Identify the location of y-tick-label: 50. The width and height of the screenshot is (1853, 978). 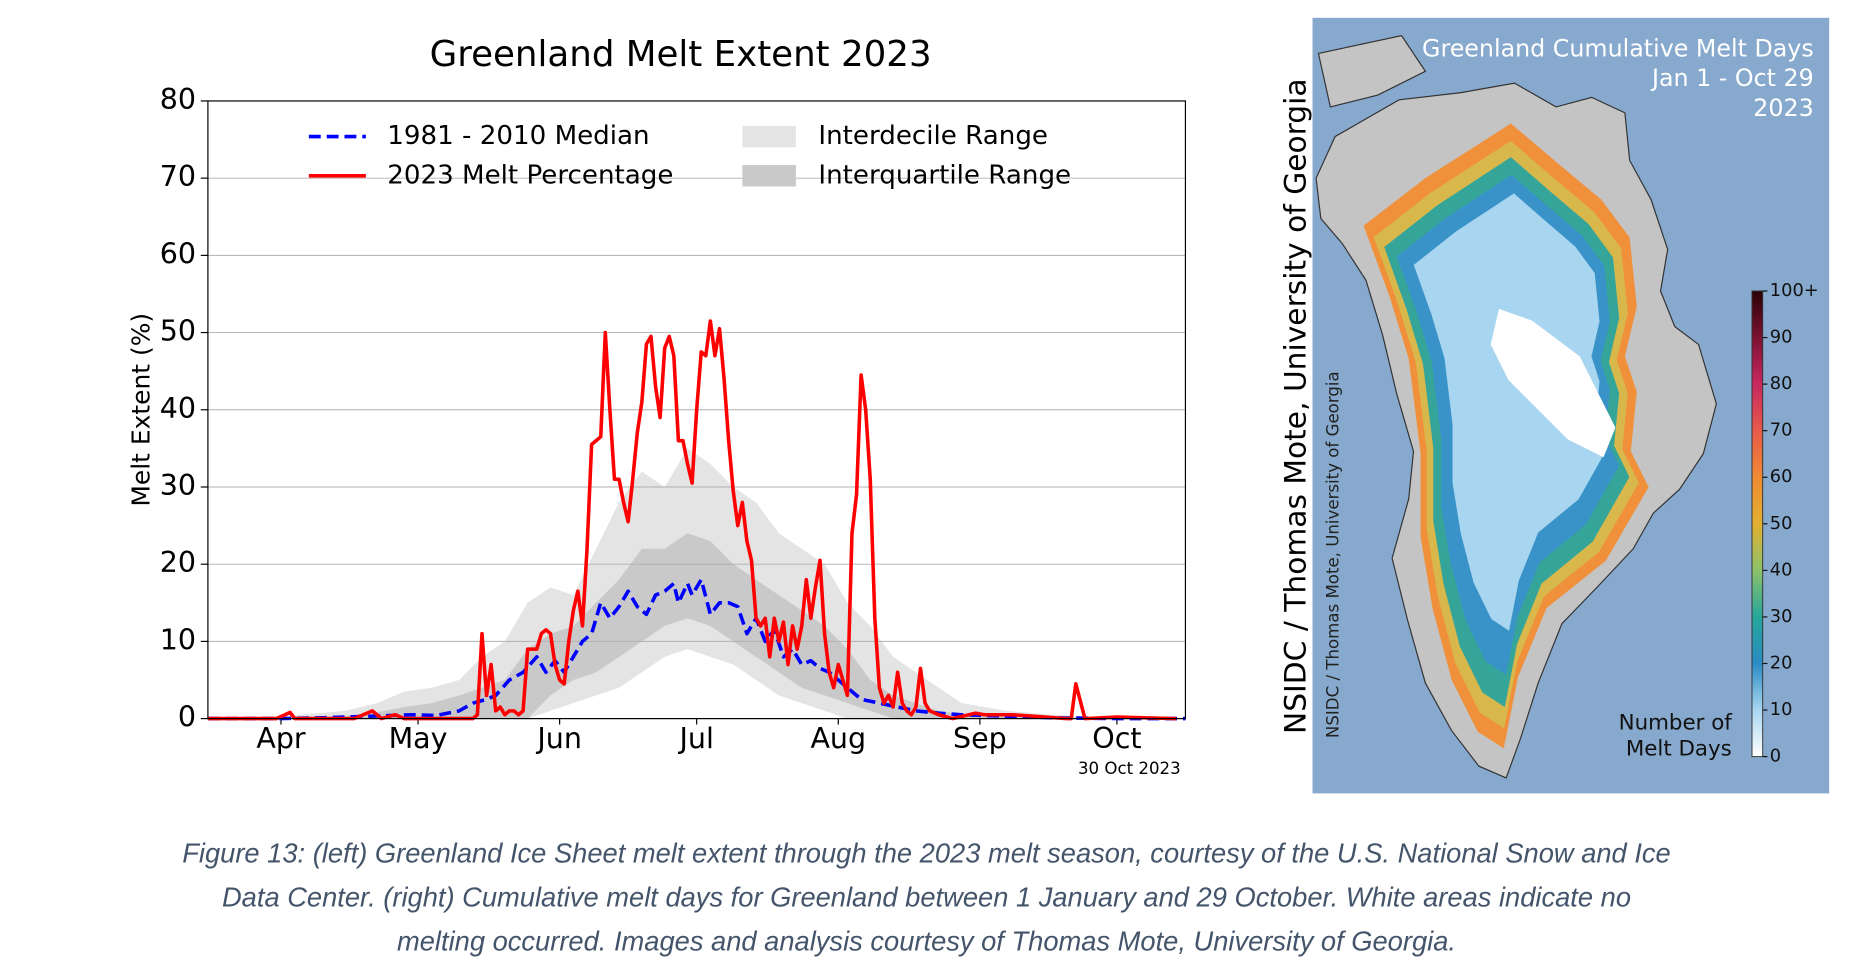
(178, 331).